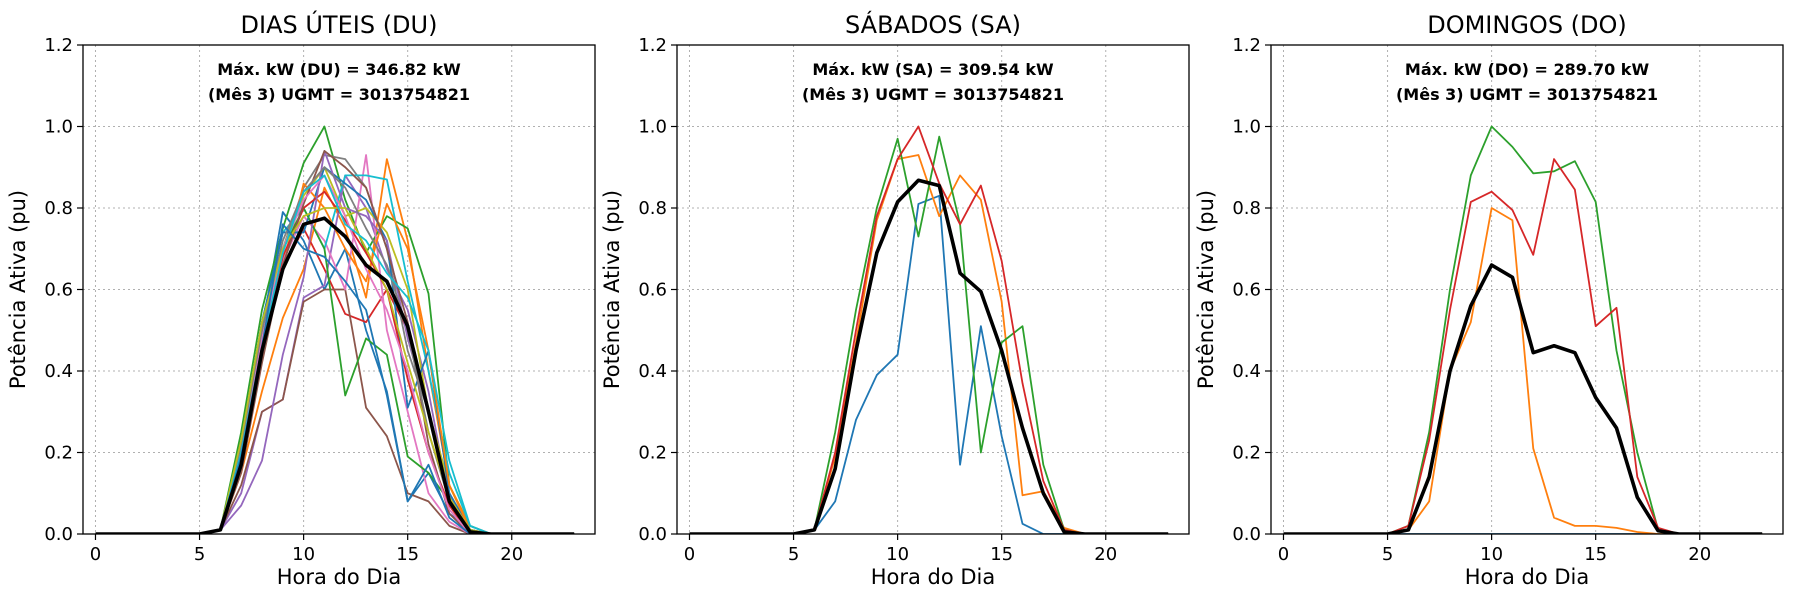 Image resolution: width=1800 pixels, height=600 pixels. What do you see at coordinates (339, 69) in the screenshot?
I see `annotation-line-1: Máx. kW (DU) = 346.82 kW` at bounding box center [339, 69].